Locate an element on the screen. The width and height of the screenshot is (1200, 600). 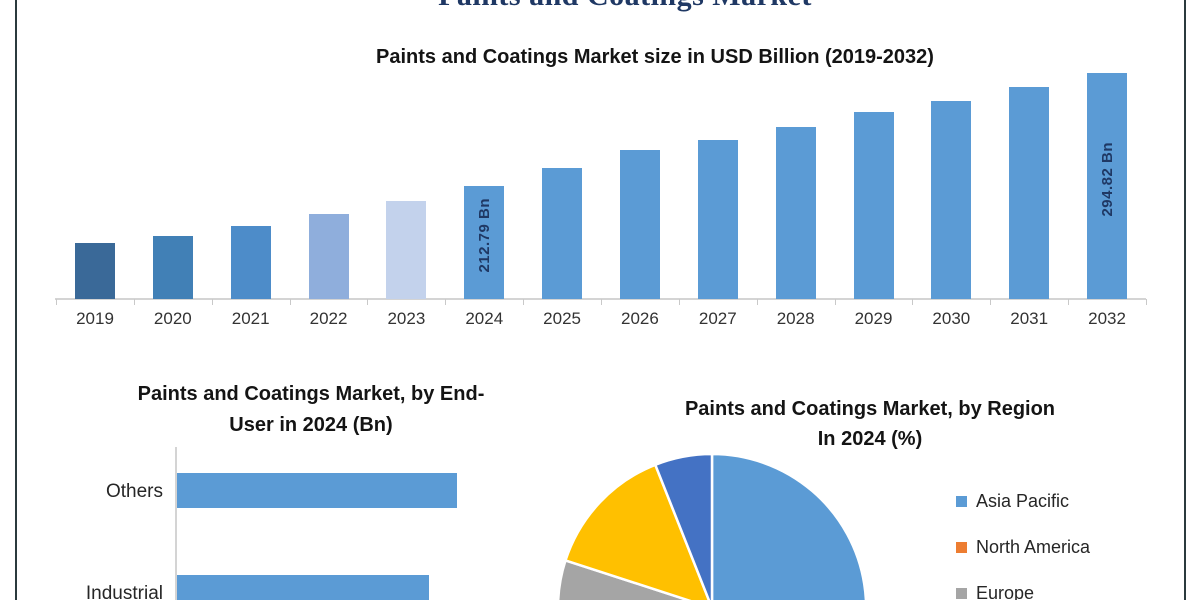
legend-swatch-asia-pacific is located at coordinates (961, 501).